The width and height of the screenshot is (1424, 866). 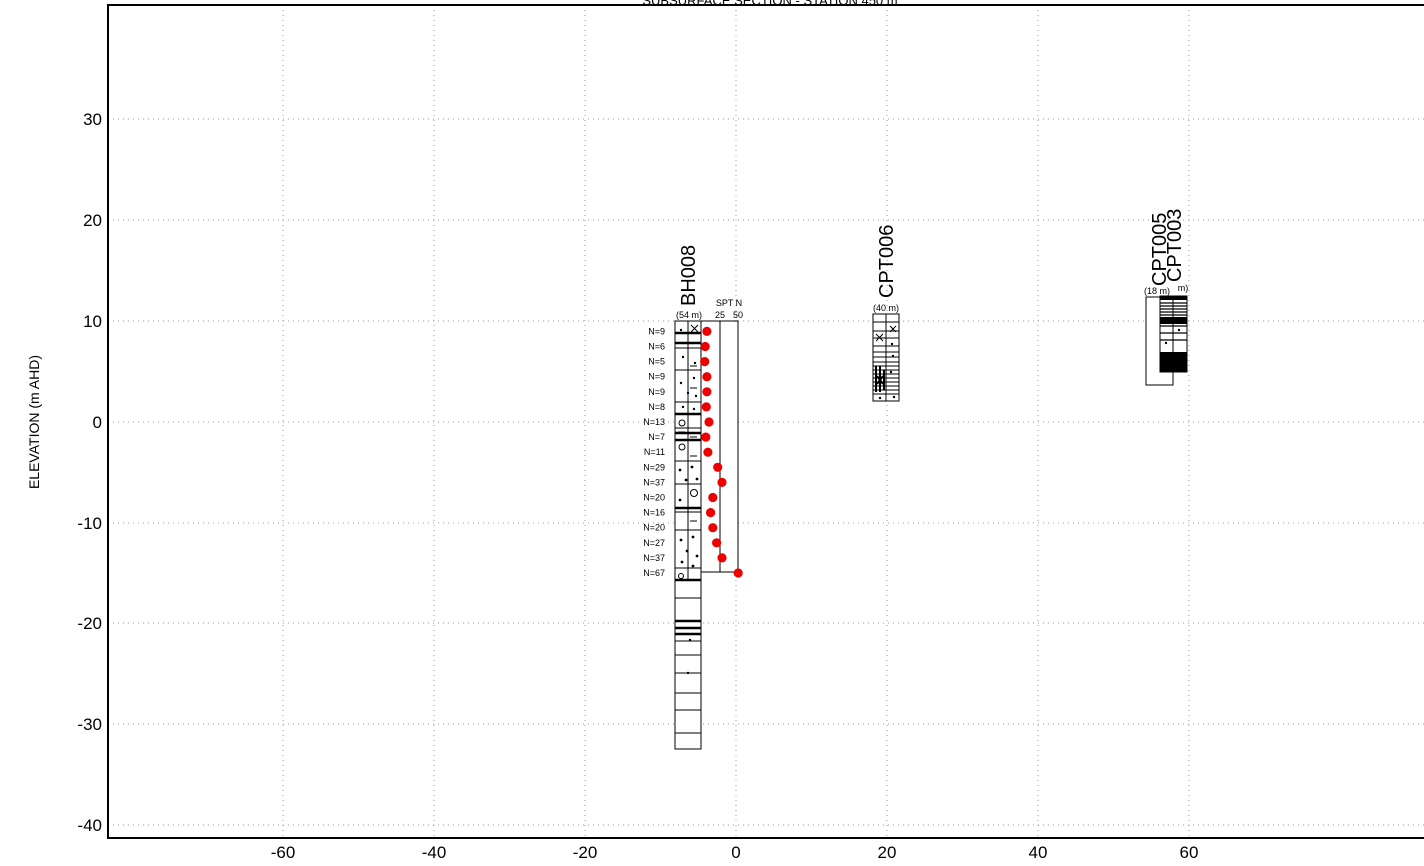 What do you see at coordinates (656, 347) in the screenshot?
I see `spt-value-label: N=6` at bounding box center [656, 347].